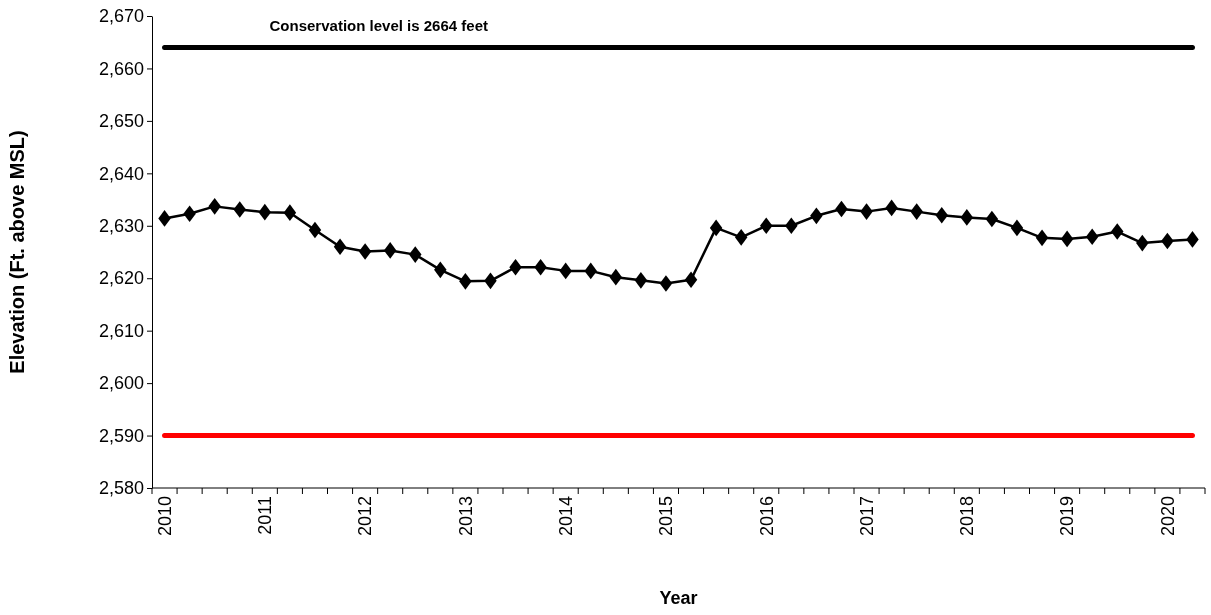  Describe the element at coordinates (121, 16) in the screenshot. I see `y-tick-label: 2,670` at that location.